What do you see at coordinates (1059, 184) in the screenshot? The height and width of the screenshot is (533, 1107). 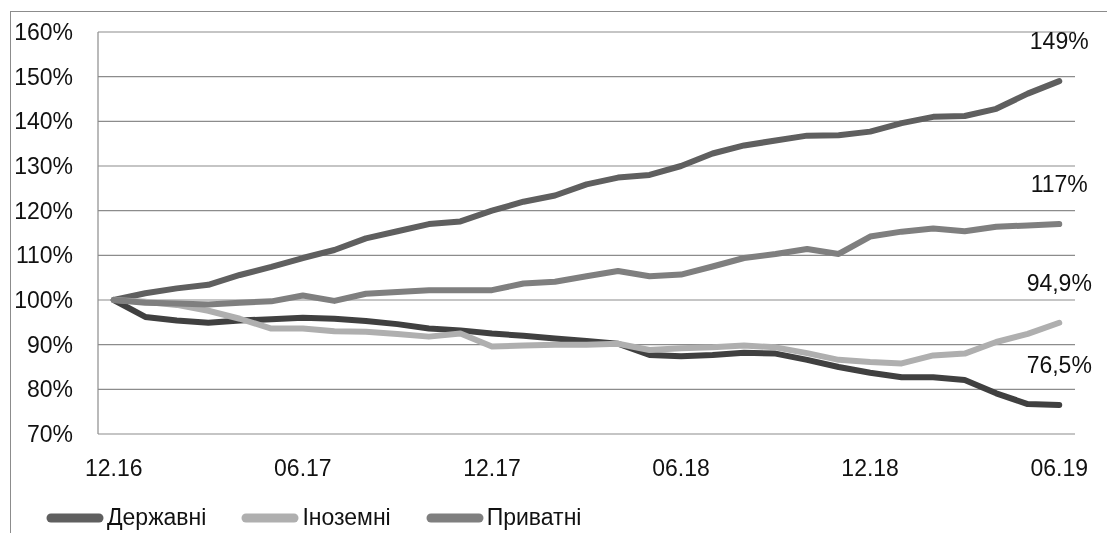 I see `data-label: 117%` at bounding box center [1059, 184].